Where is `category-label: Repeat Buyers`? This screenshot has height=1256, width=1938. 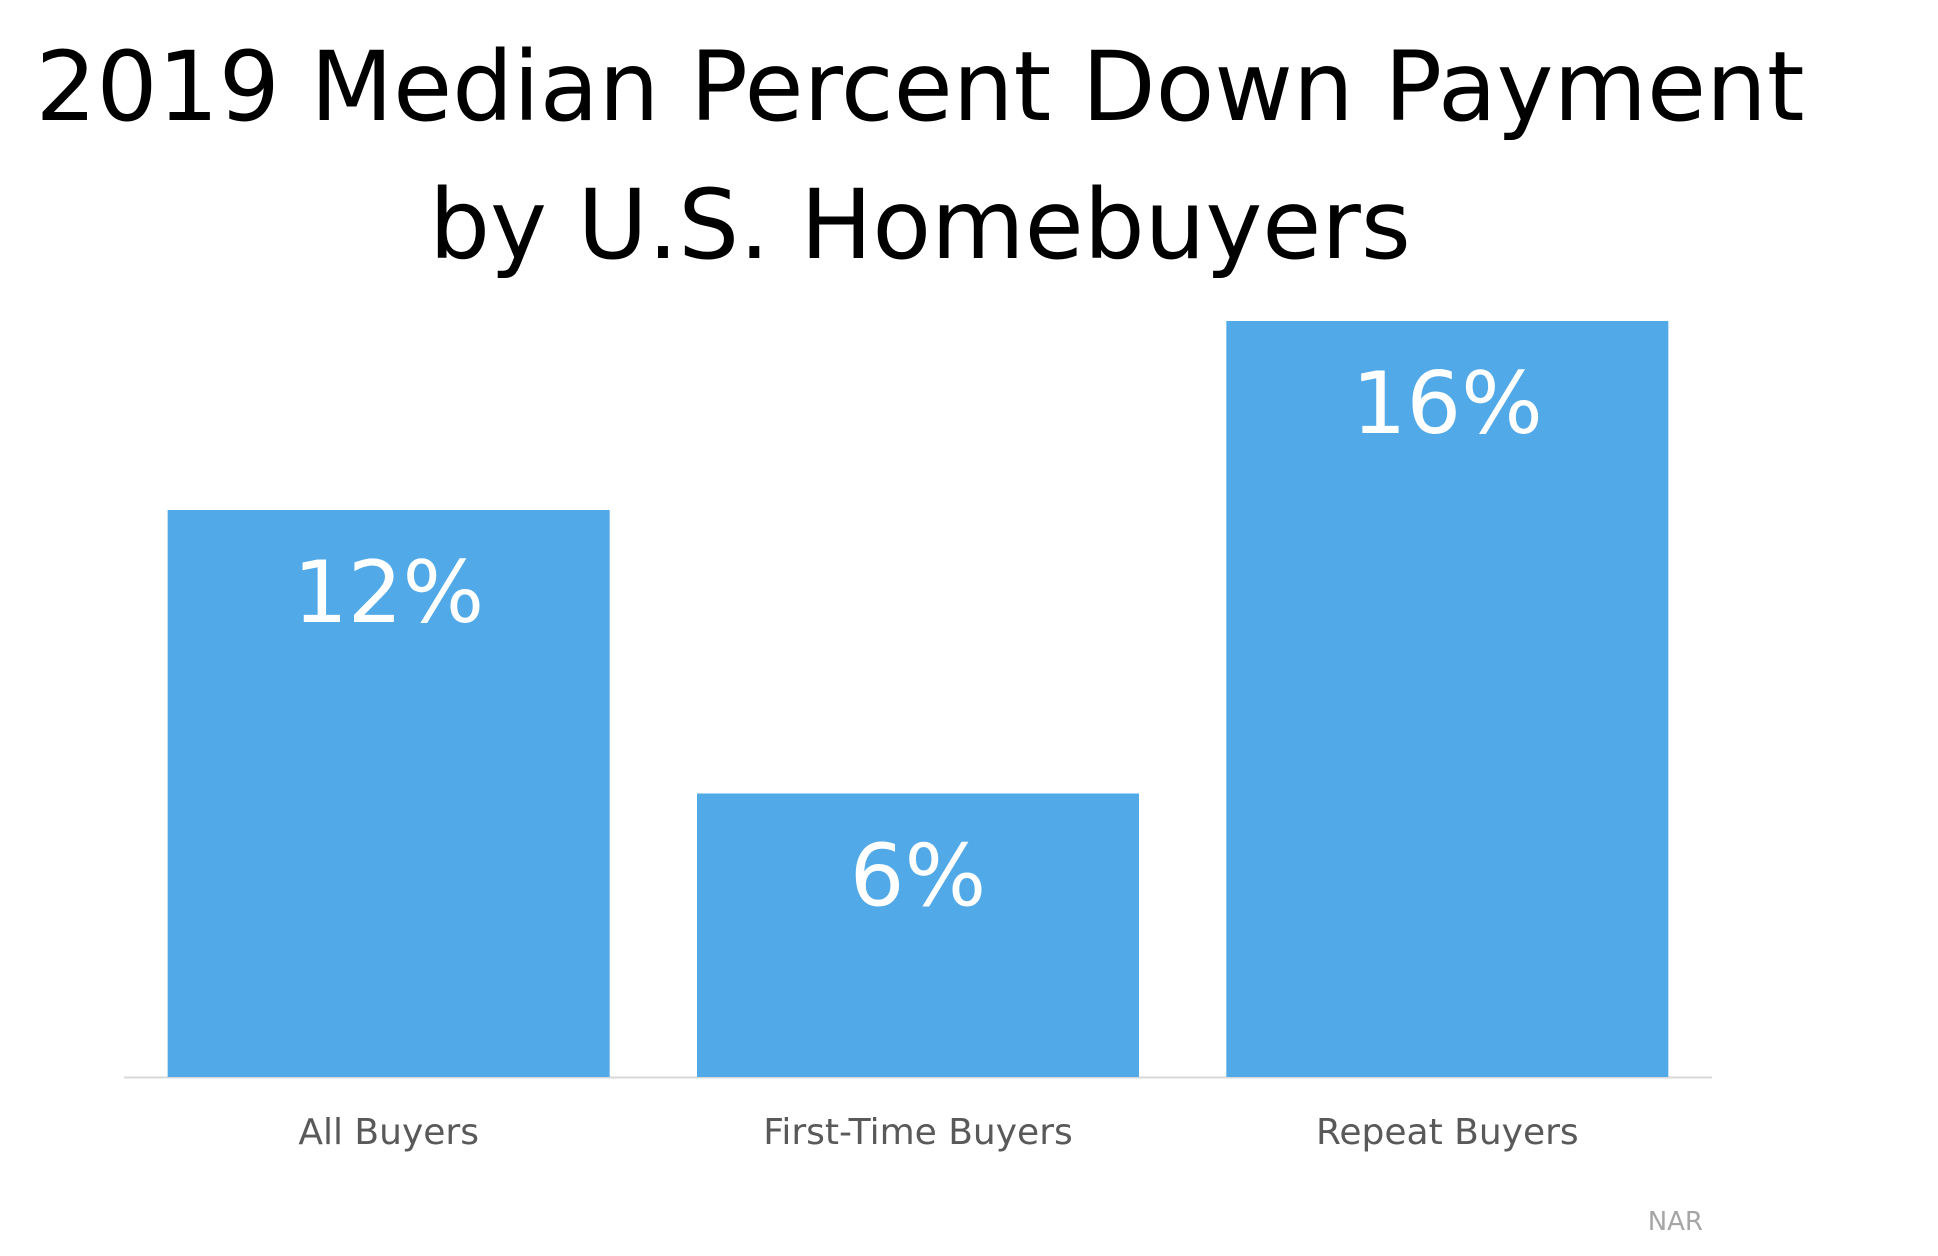
category-label: Repeat Buyers is located at coordinates (1447, 1132).